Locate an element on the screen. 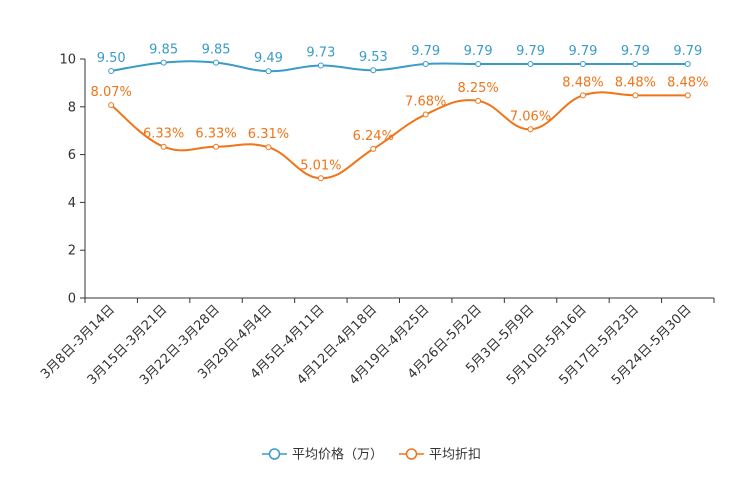 This screenshot has height=500, width=744. data-label: 8.25% is located at coordinates (477, 88).